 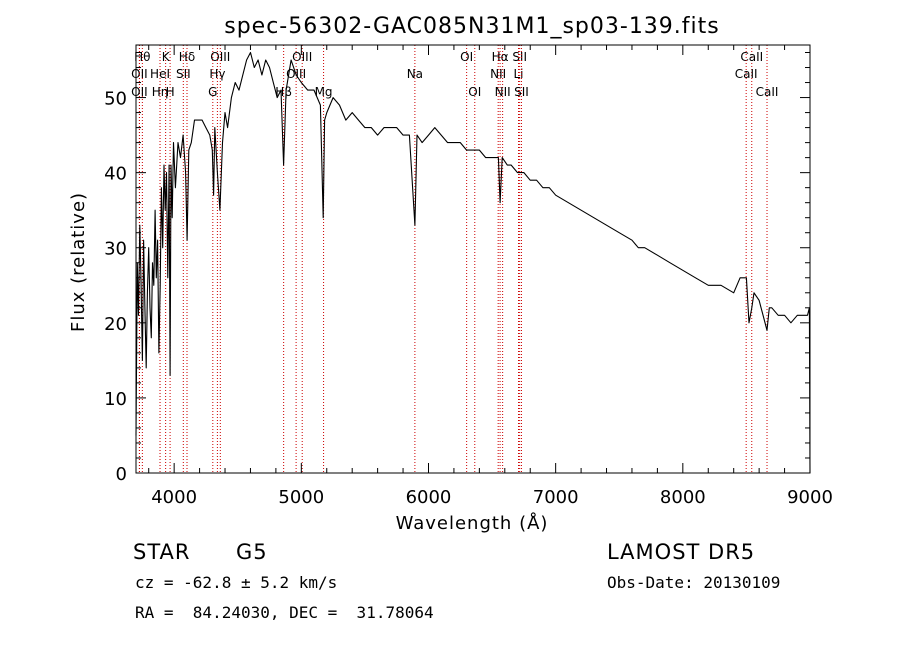 What do you see at coordinates (174, 497) in the screenshot?
I see `x-tick-label-0: 4000` at bounding box center [174, 497].